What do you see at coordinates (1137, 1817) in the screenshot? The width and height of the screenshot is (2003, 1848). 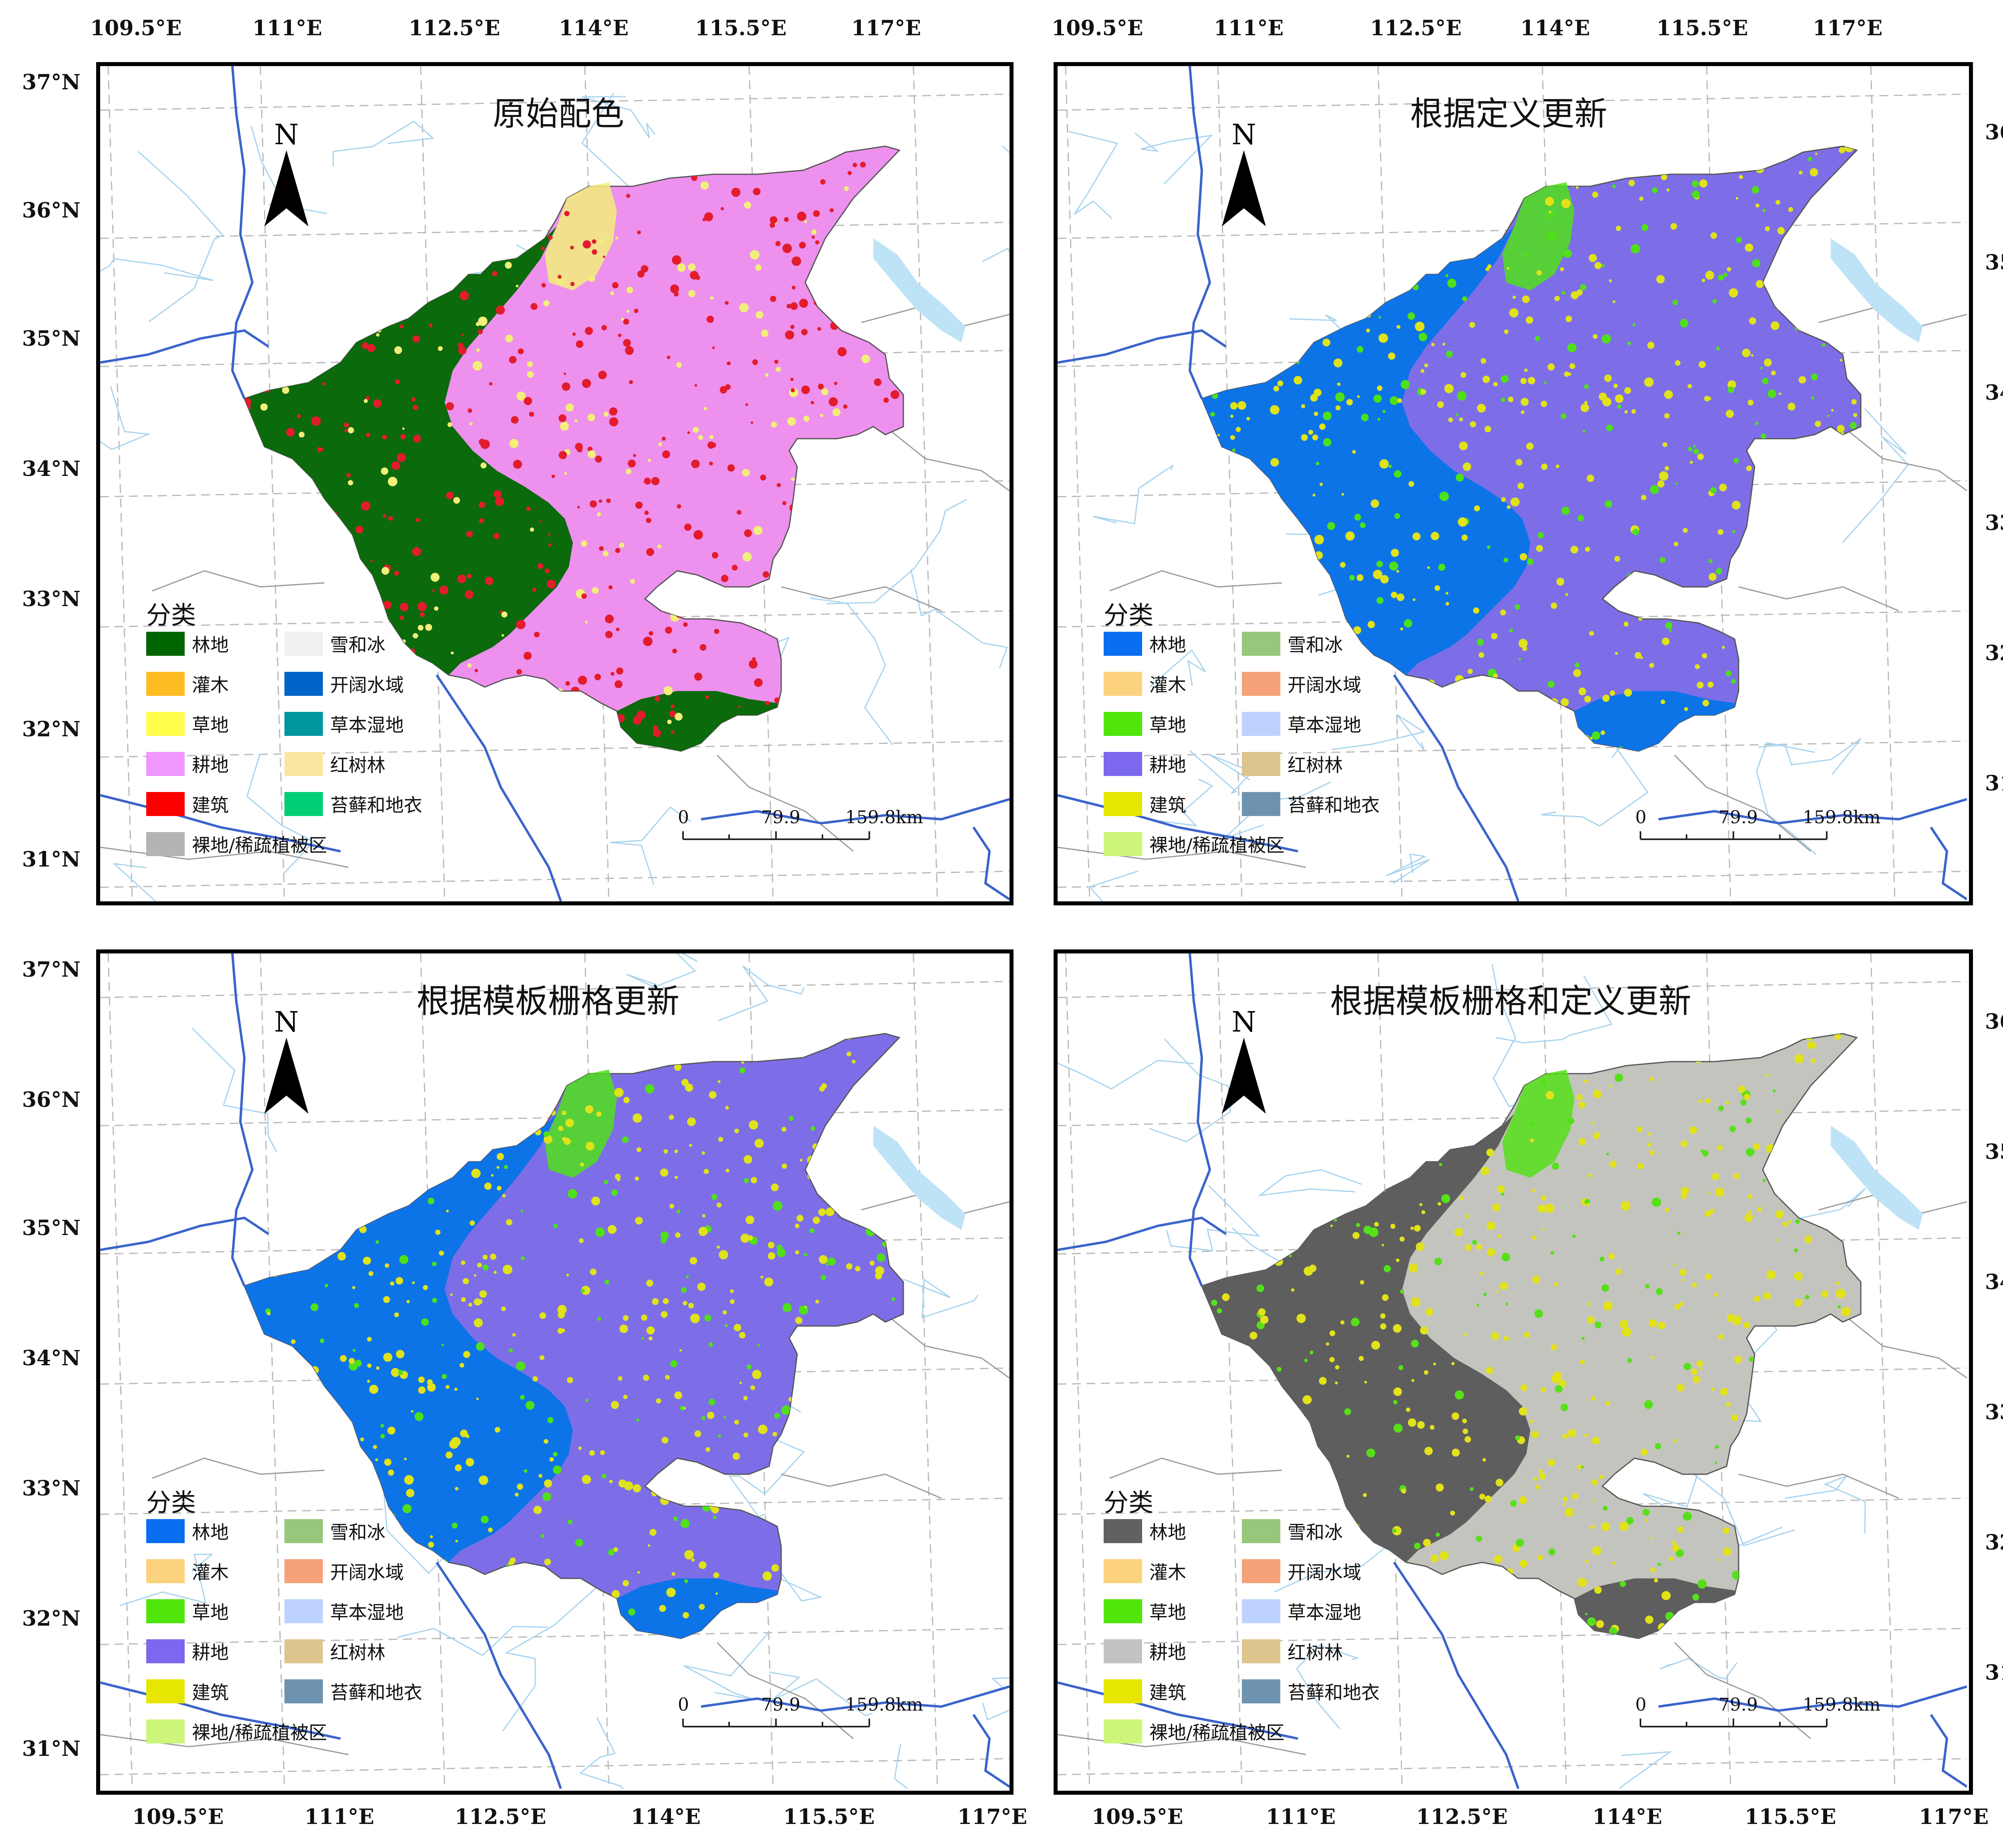 I see `bottom-lon-label: 109.5°E` at bounding box center [1137, 1817].